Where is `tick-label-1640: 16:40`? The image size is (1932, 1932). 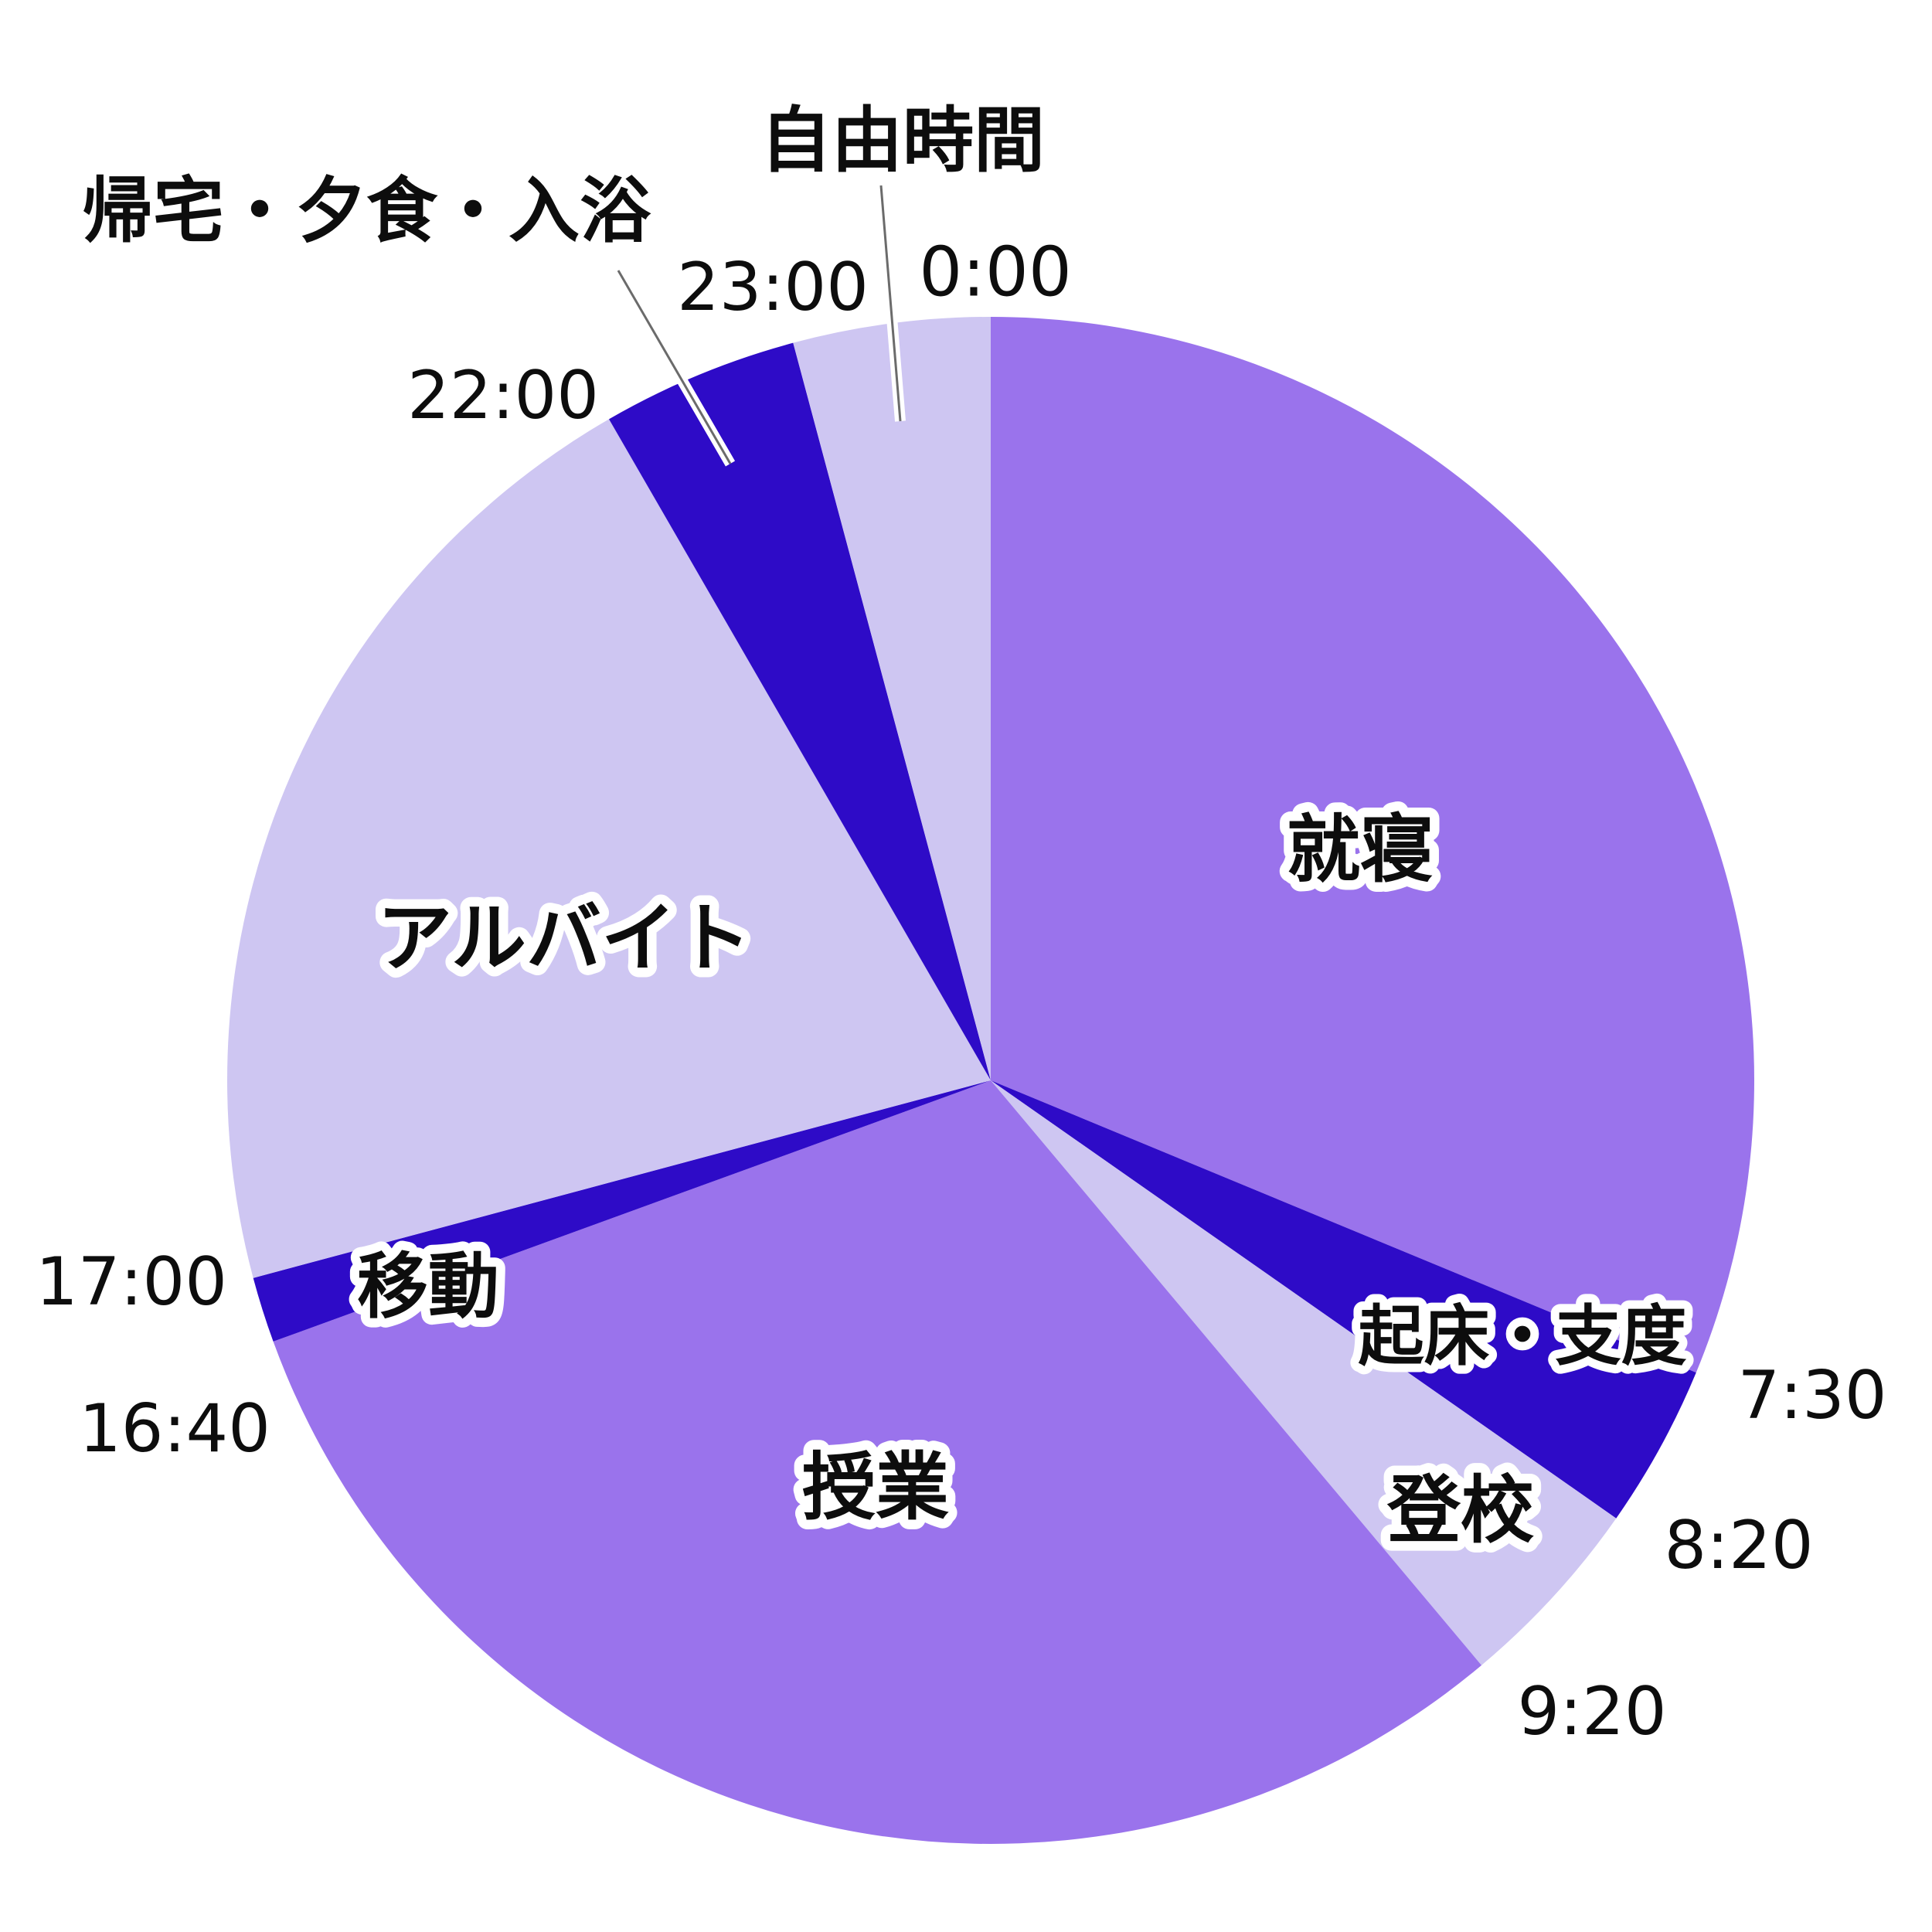 tick-label-1640: 16:40 is located at coordinates (175, 1429).